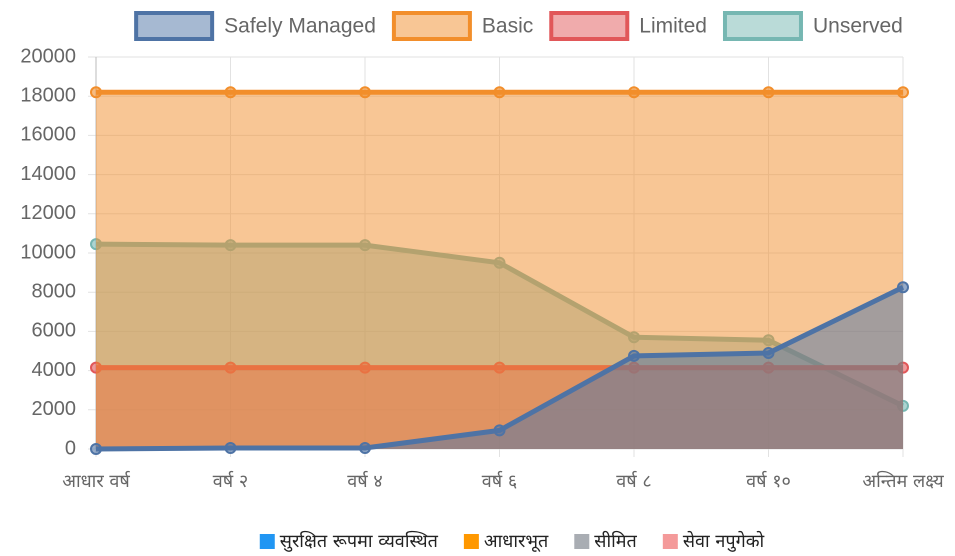  I want to click on footer-legend-label: आधारभूत, so click(516, 541).